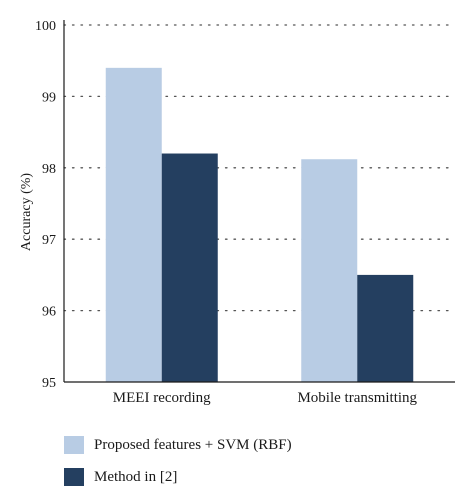 The image size is (474, 500). I want to click on category-label: MEEI recording, so click(162, 398).